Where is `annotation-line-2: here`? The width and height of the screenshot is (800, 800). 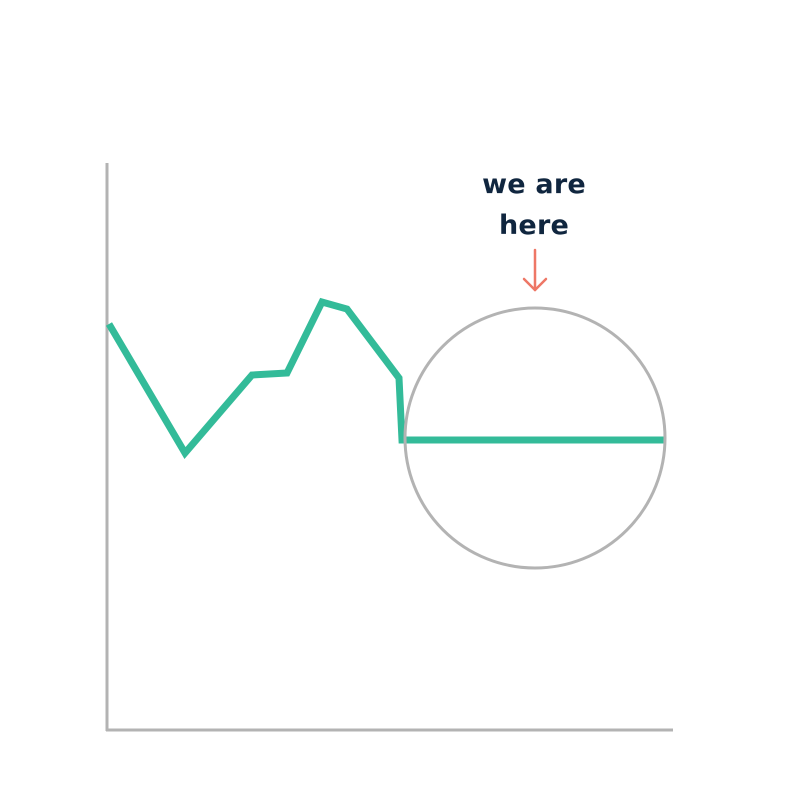 annotation-line-2: here is located at coordinates (534, 225).